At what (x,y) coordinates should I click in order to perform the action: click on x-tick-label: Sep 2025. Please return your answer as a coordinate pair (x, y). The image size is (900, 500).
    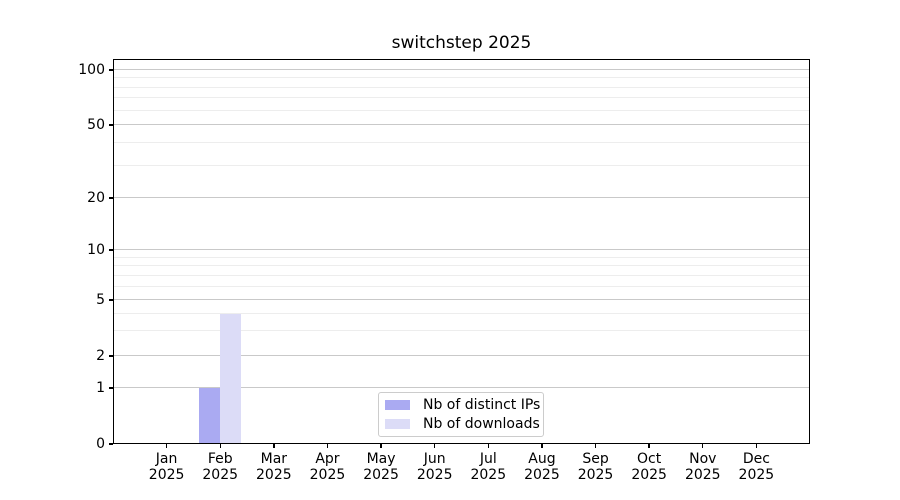
    Looking at the image, I should click on (595, 467).